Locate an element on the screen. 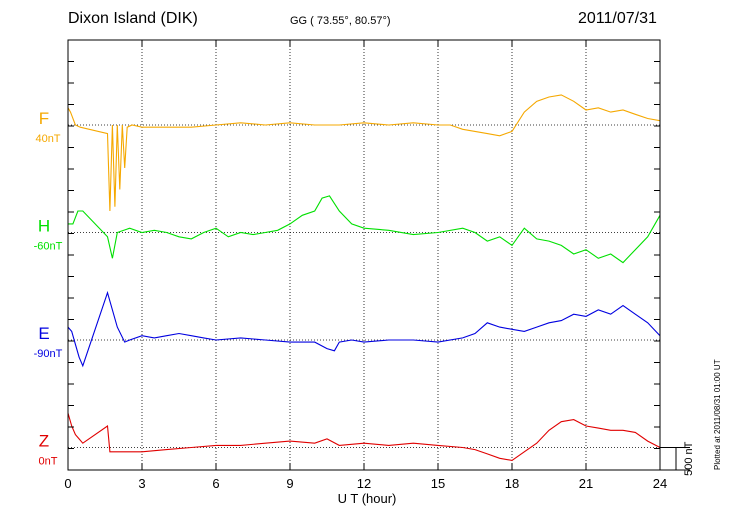  x-tick-label-9: 9 is located at coordinates (289, 483).